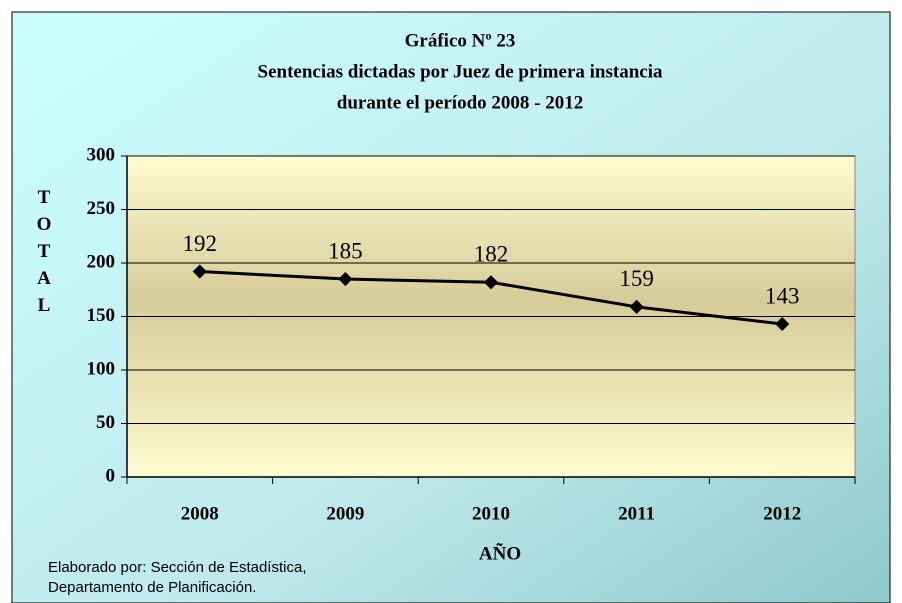  Describe the element at coordinates (345, 250) in the screenshot. I see `data-label: 185` at that location.